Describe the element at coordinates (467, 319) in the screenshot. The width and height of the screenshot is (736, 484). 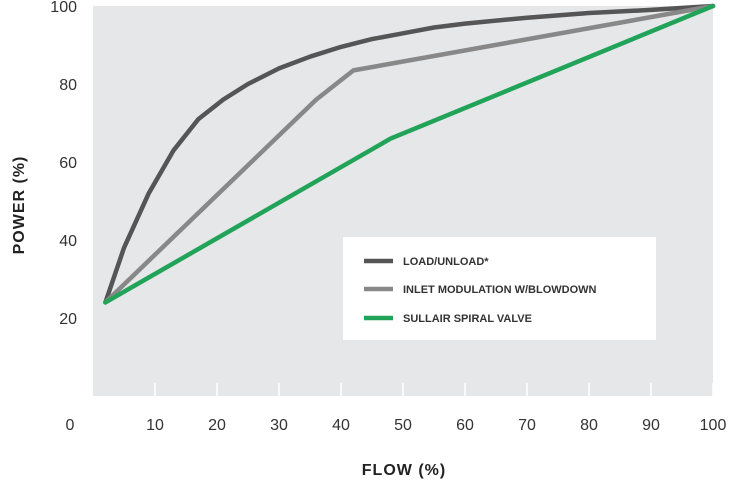
I see `legend-label-spiral-valve: SULLAIR SPIRAL VALVE` at that location.